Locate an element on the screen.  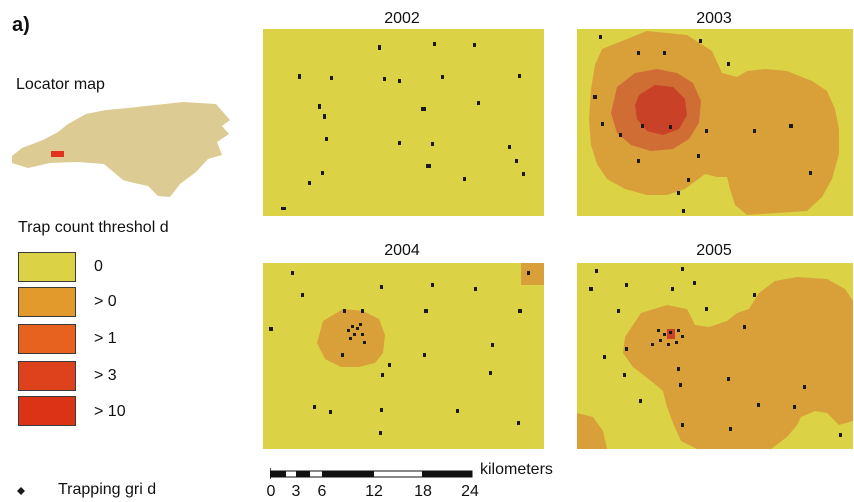
trap-map-2002 is located at coordinates (403, 122).